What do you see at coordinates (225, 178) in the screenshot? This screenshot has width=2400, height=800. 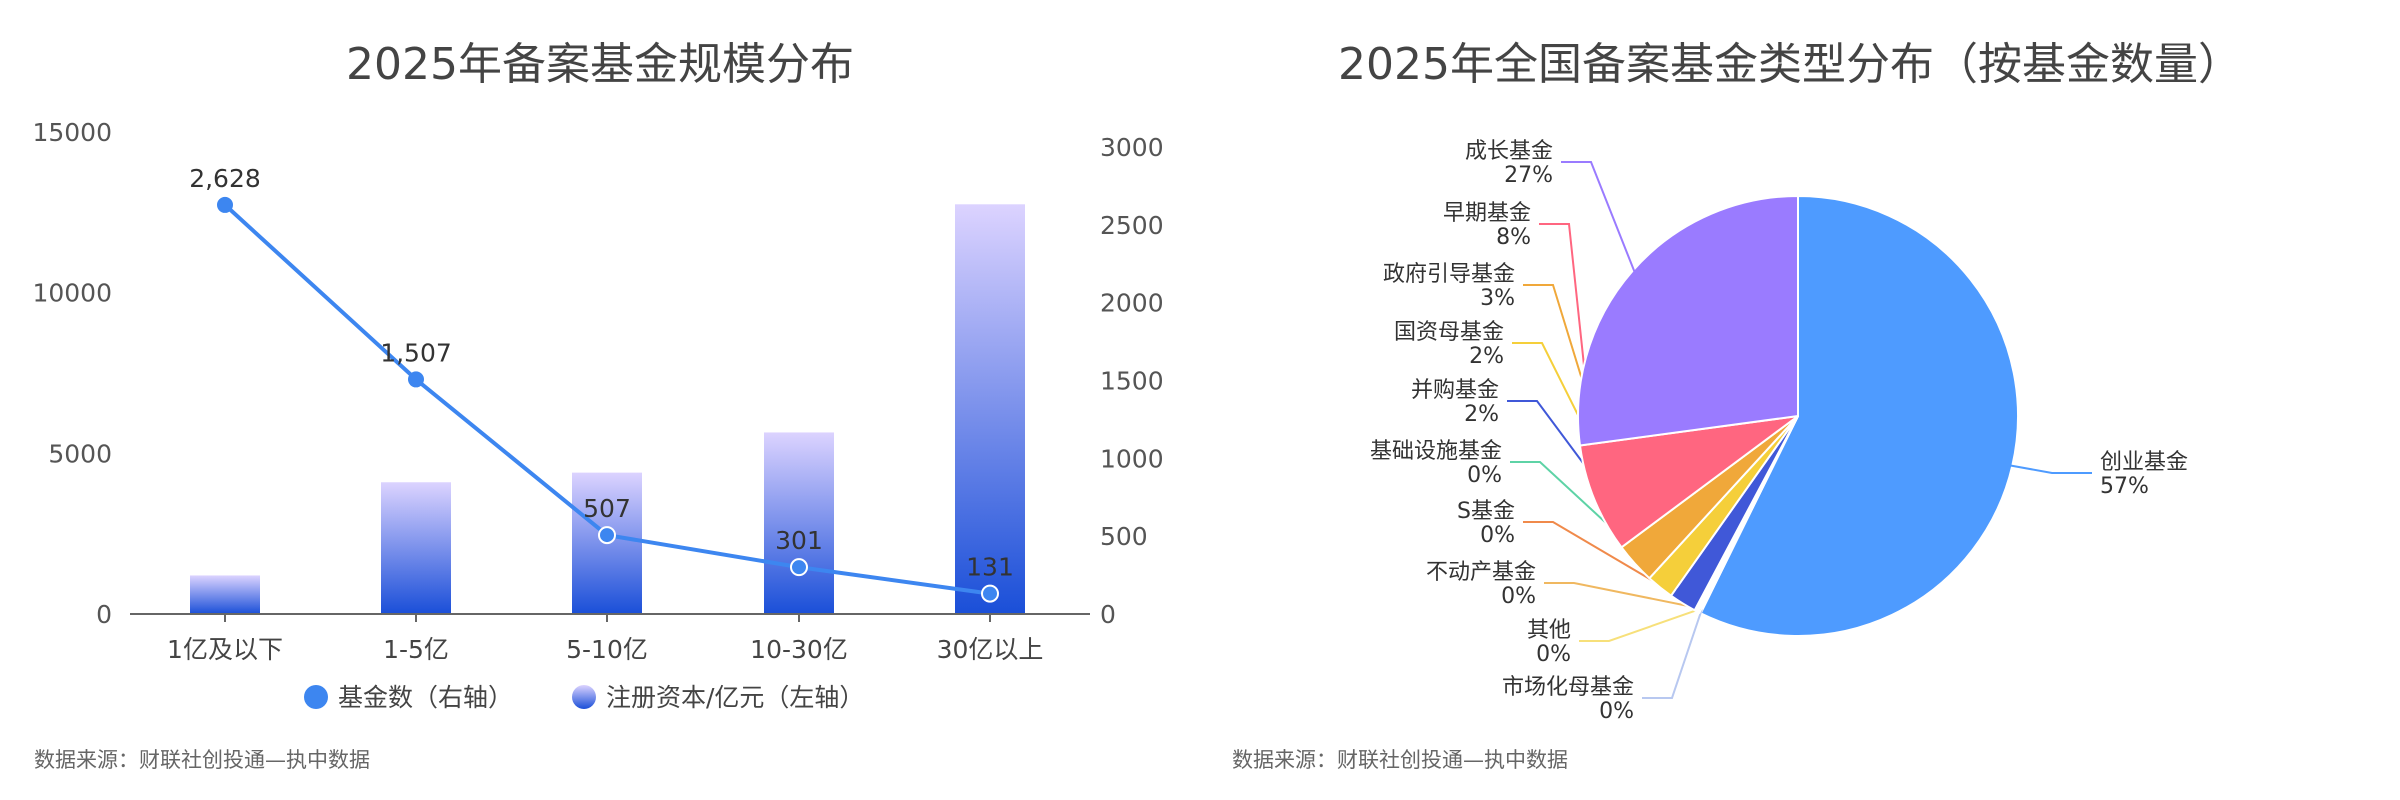 I see `data-label: 2,628` at bounding box center [225, 178].